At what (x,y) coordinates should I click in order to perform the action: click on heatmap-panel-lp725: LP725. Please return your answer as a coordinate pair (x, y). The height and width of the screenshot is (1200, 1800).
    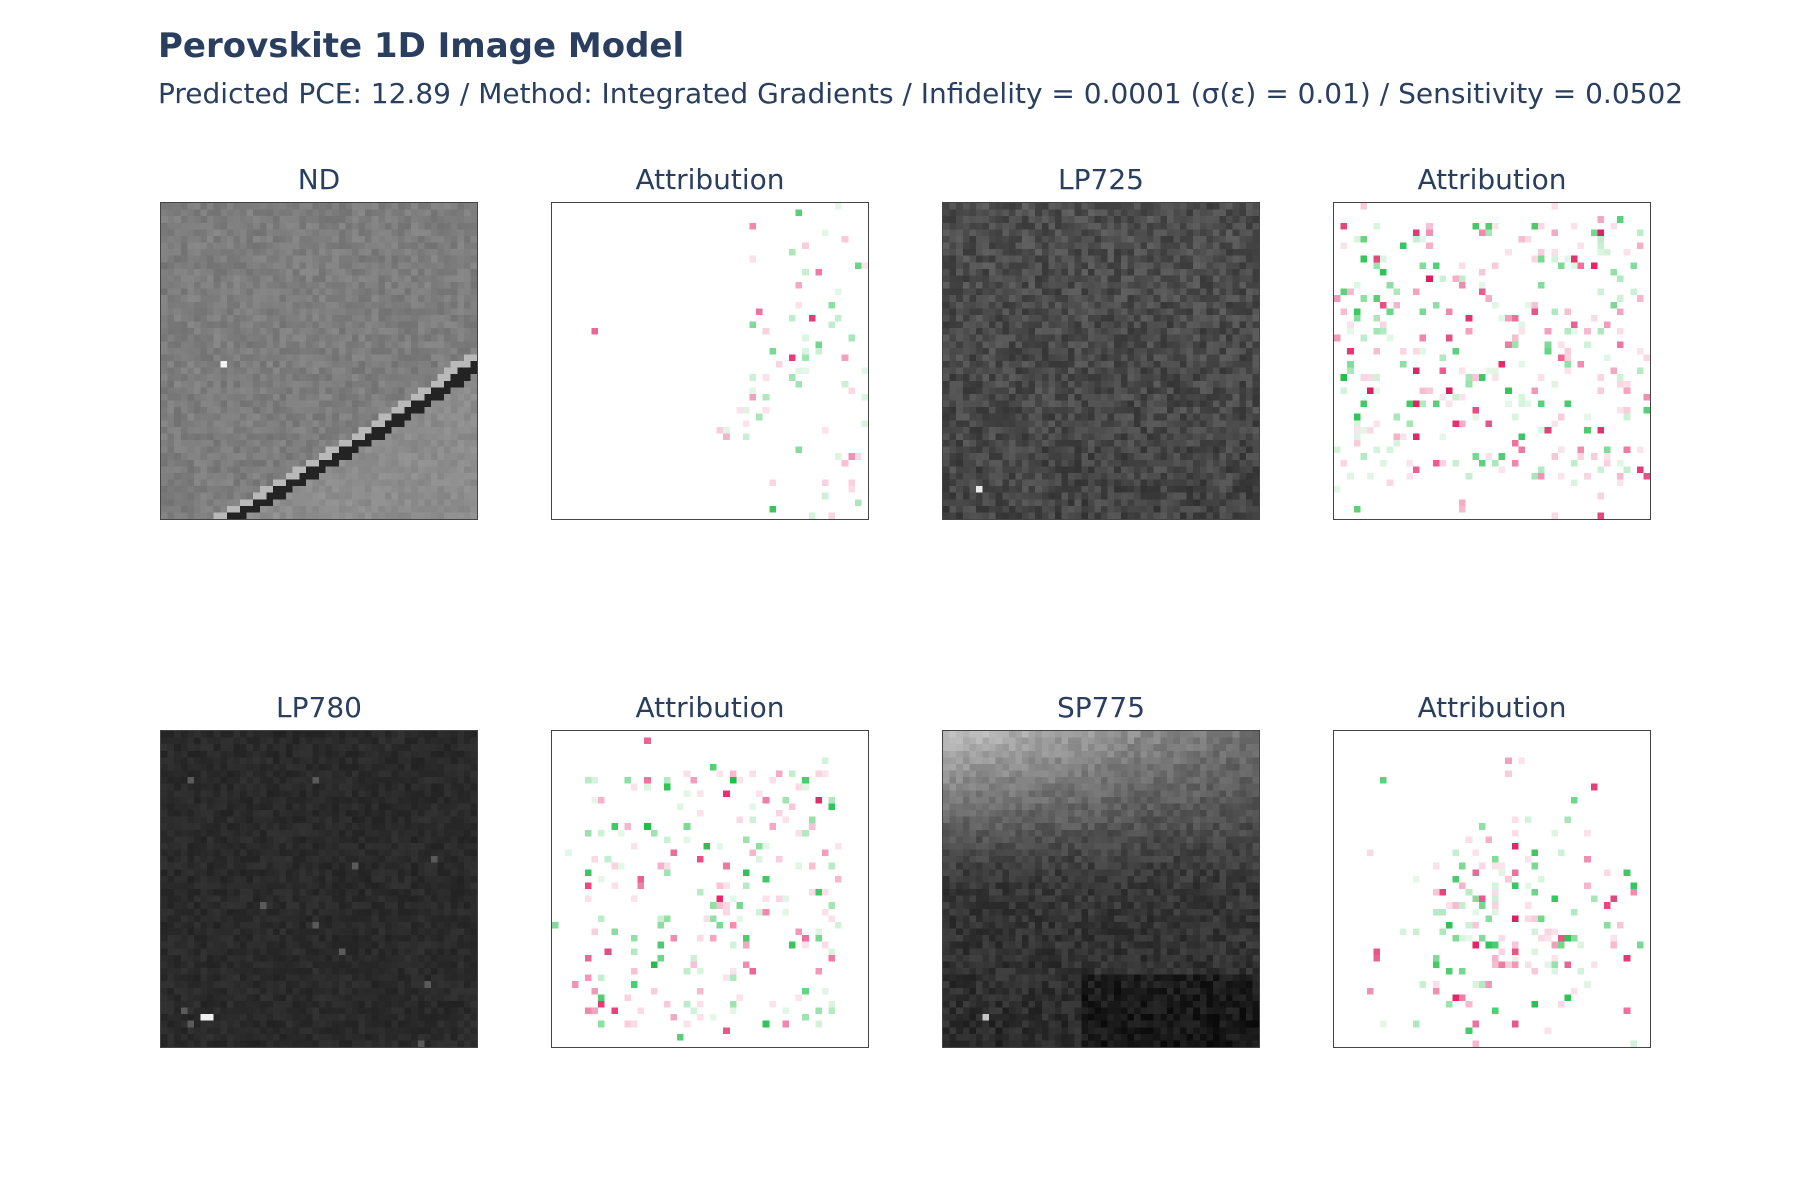
    Looking at the image, I should click on (1101, 341).